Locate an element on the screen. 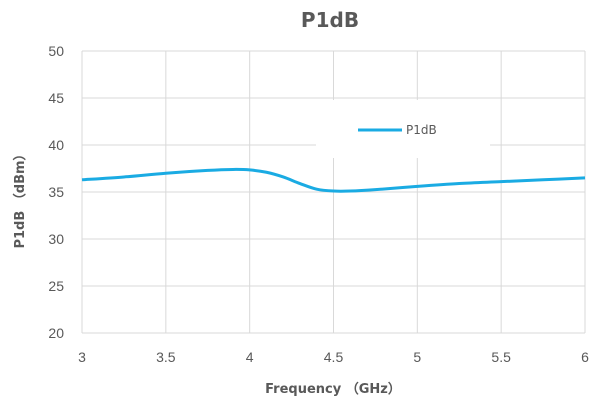 The image size is (590, 402). x-axis-label: Frequency （GHz） is located at coordinates (333, 389).